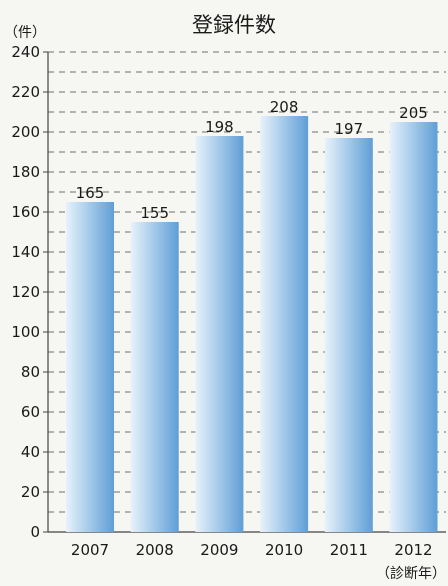 The width and height of the screenshot is (448, 586). What do you see at coordinates (234, 25) in the screenshot?
I see `chart-title: 登録件数` at bounding box center [234, 25].